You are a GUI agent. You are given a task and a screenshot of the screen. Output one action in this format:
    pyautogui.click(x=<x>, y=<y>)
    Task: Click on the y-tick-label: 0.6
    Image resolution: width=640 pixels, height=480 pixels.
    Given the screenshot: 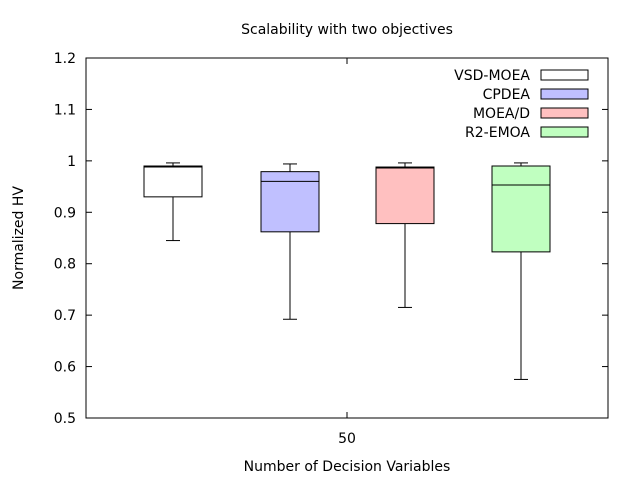 What is the action you would take?
    pyautogui.click(x=65, y=368)
    